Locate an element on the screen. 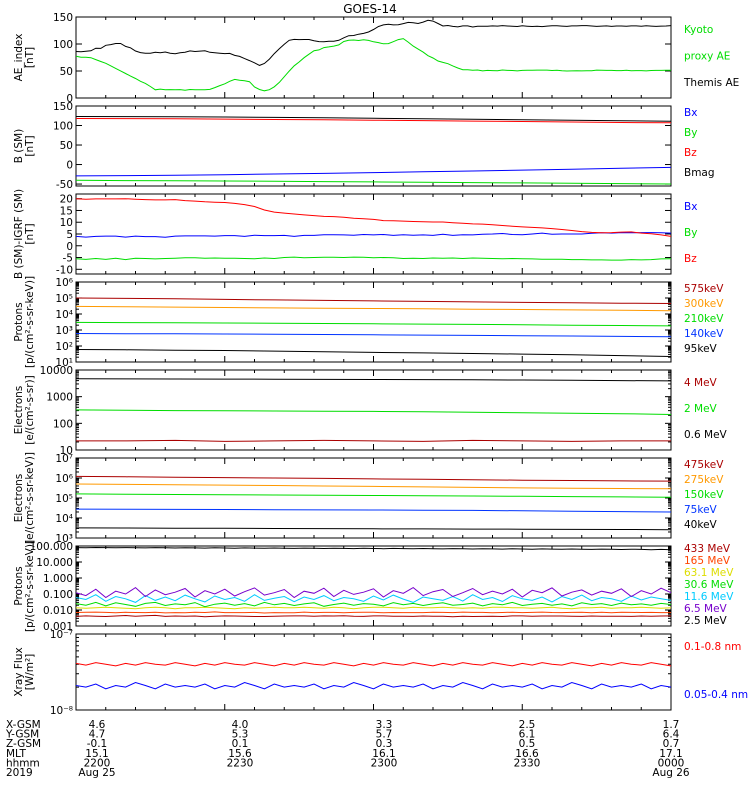 The width and height of the screenshot is (750, 800). ephemeris-cell: 15.1 is located at coordinates (96, 754).